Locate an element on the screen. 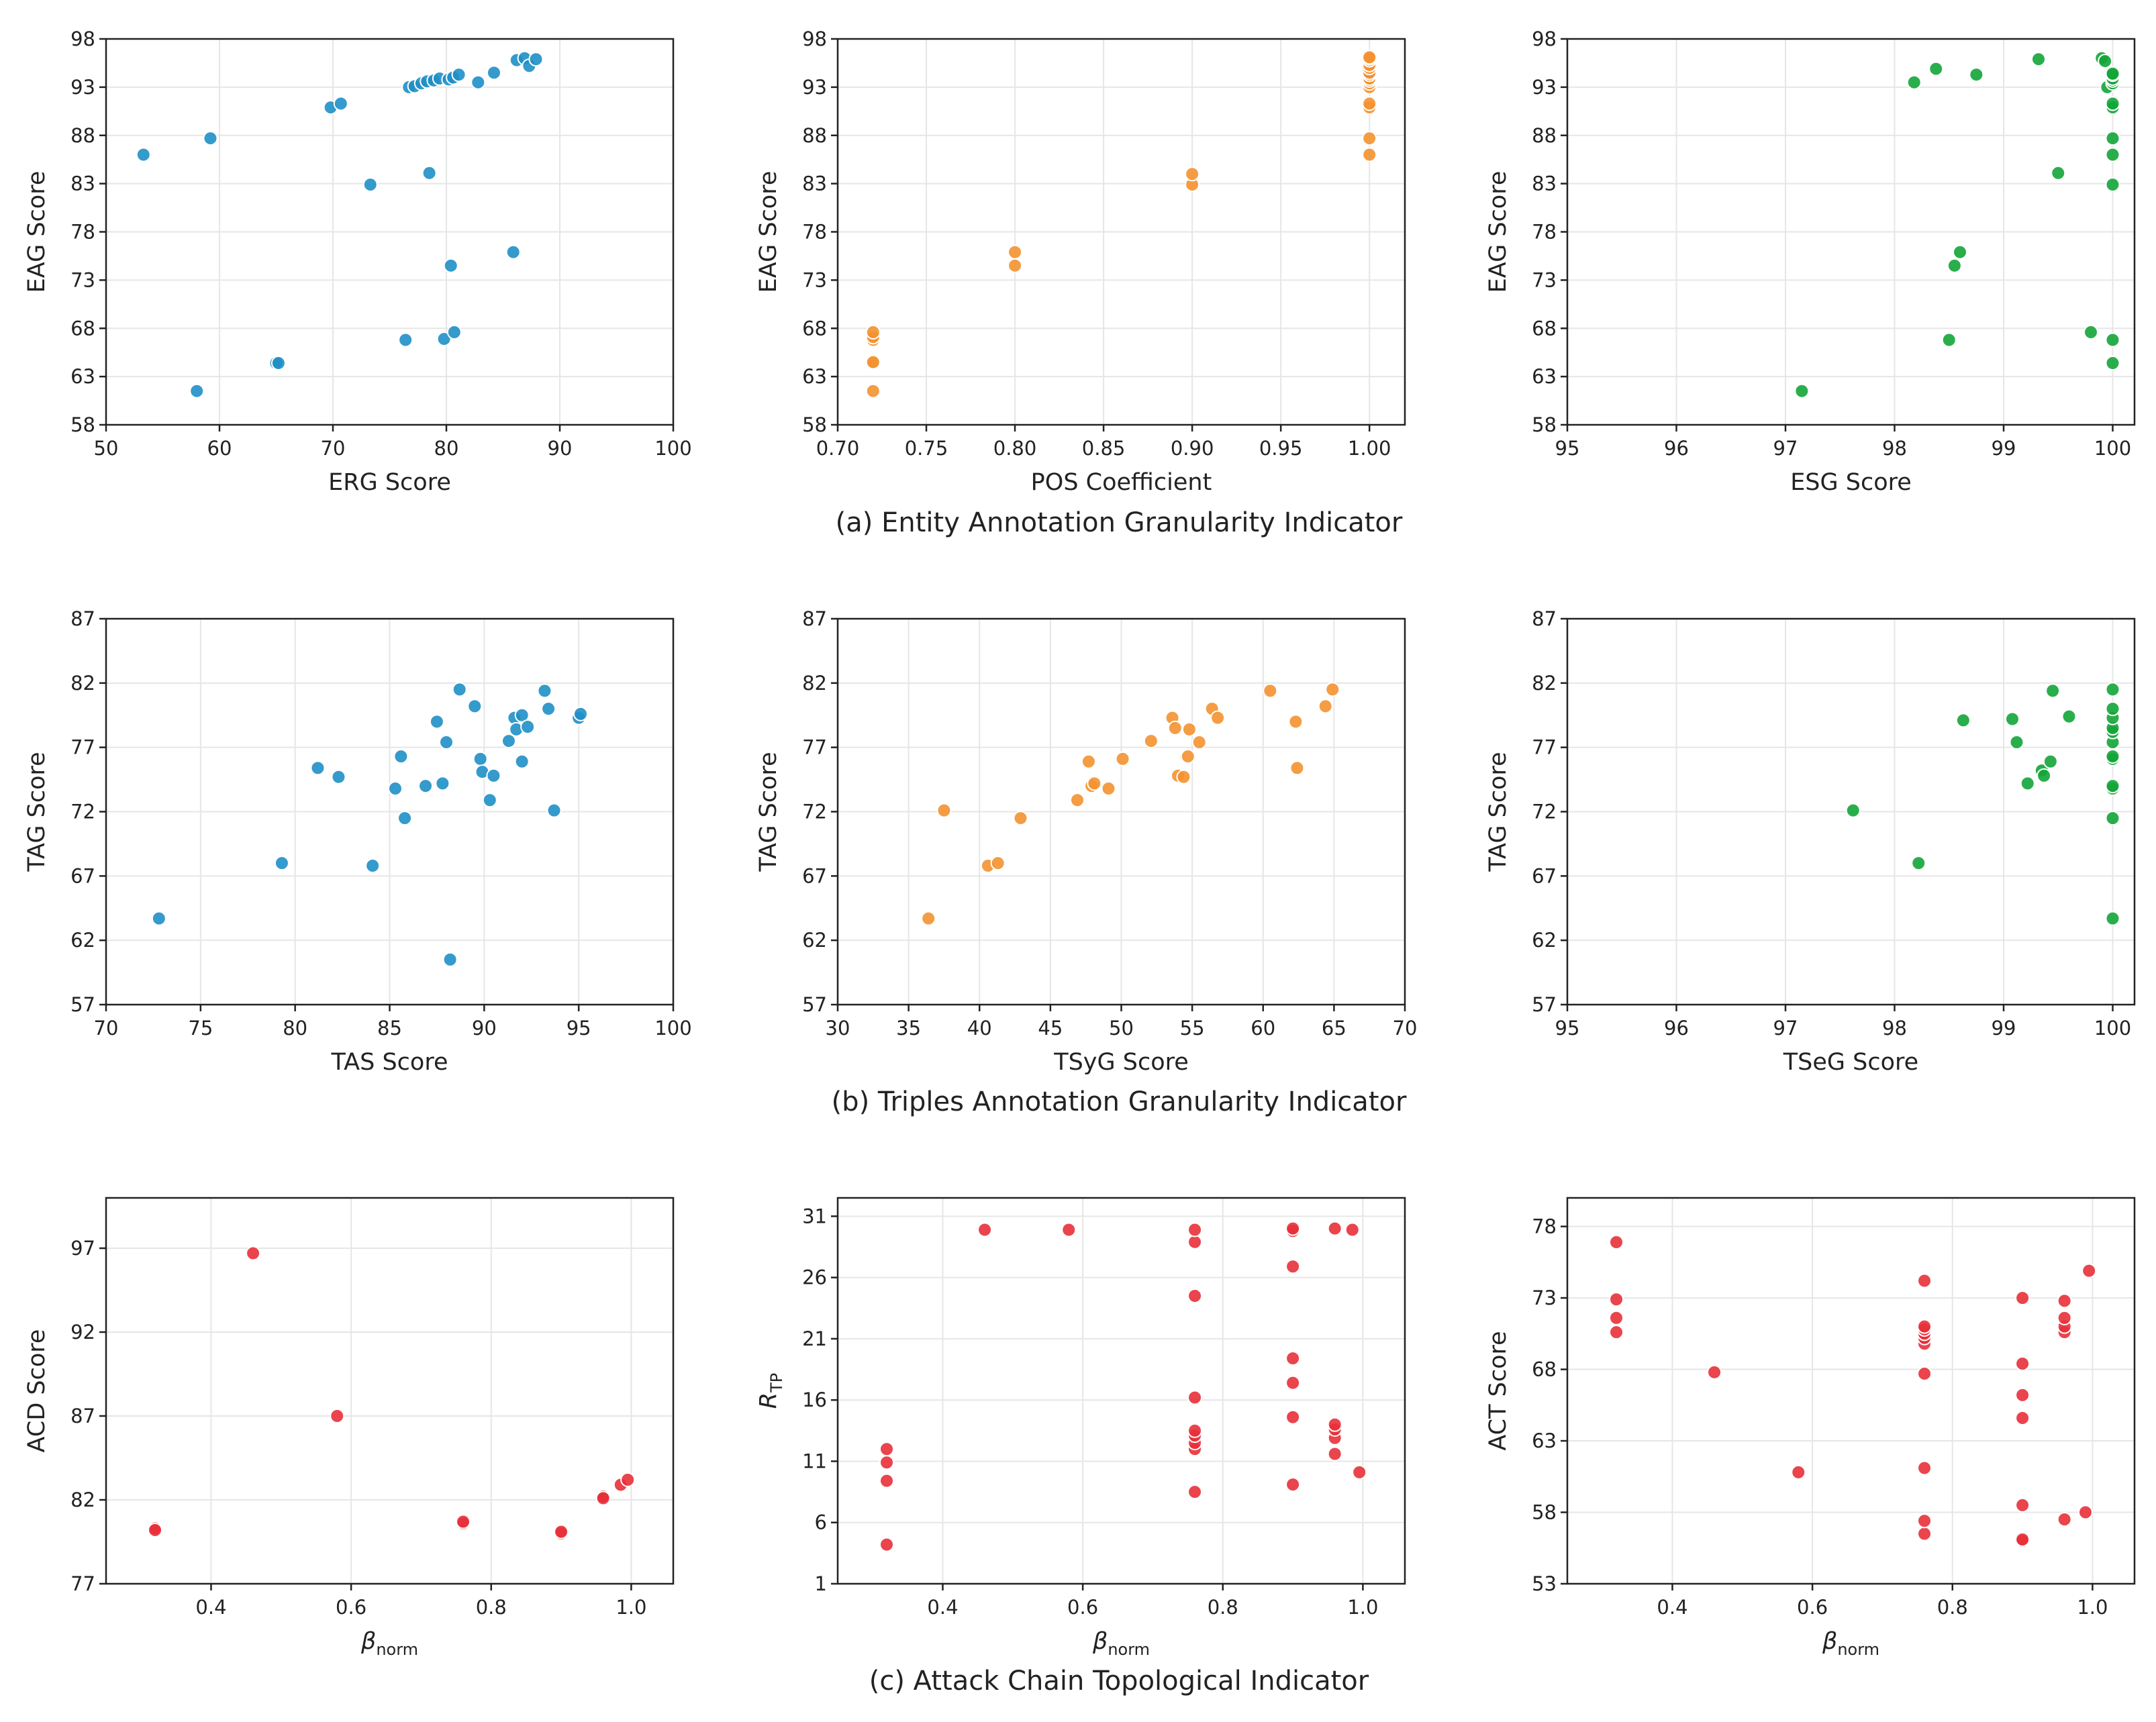 The image size is (2156, 1722). y-tick-label: 67 is located at coordinates (1545, 875).